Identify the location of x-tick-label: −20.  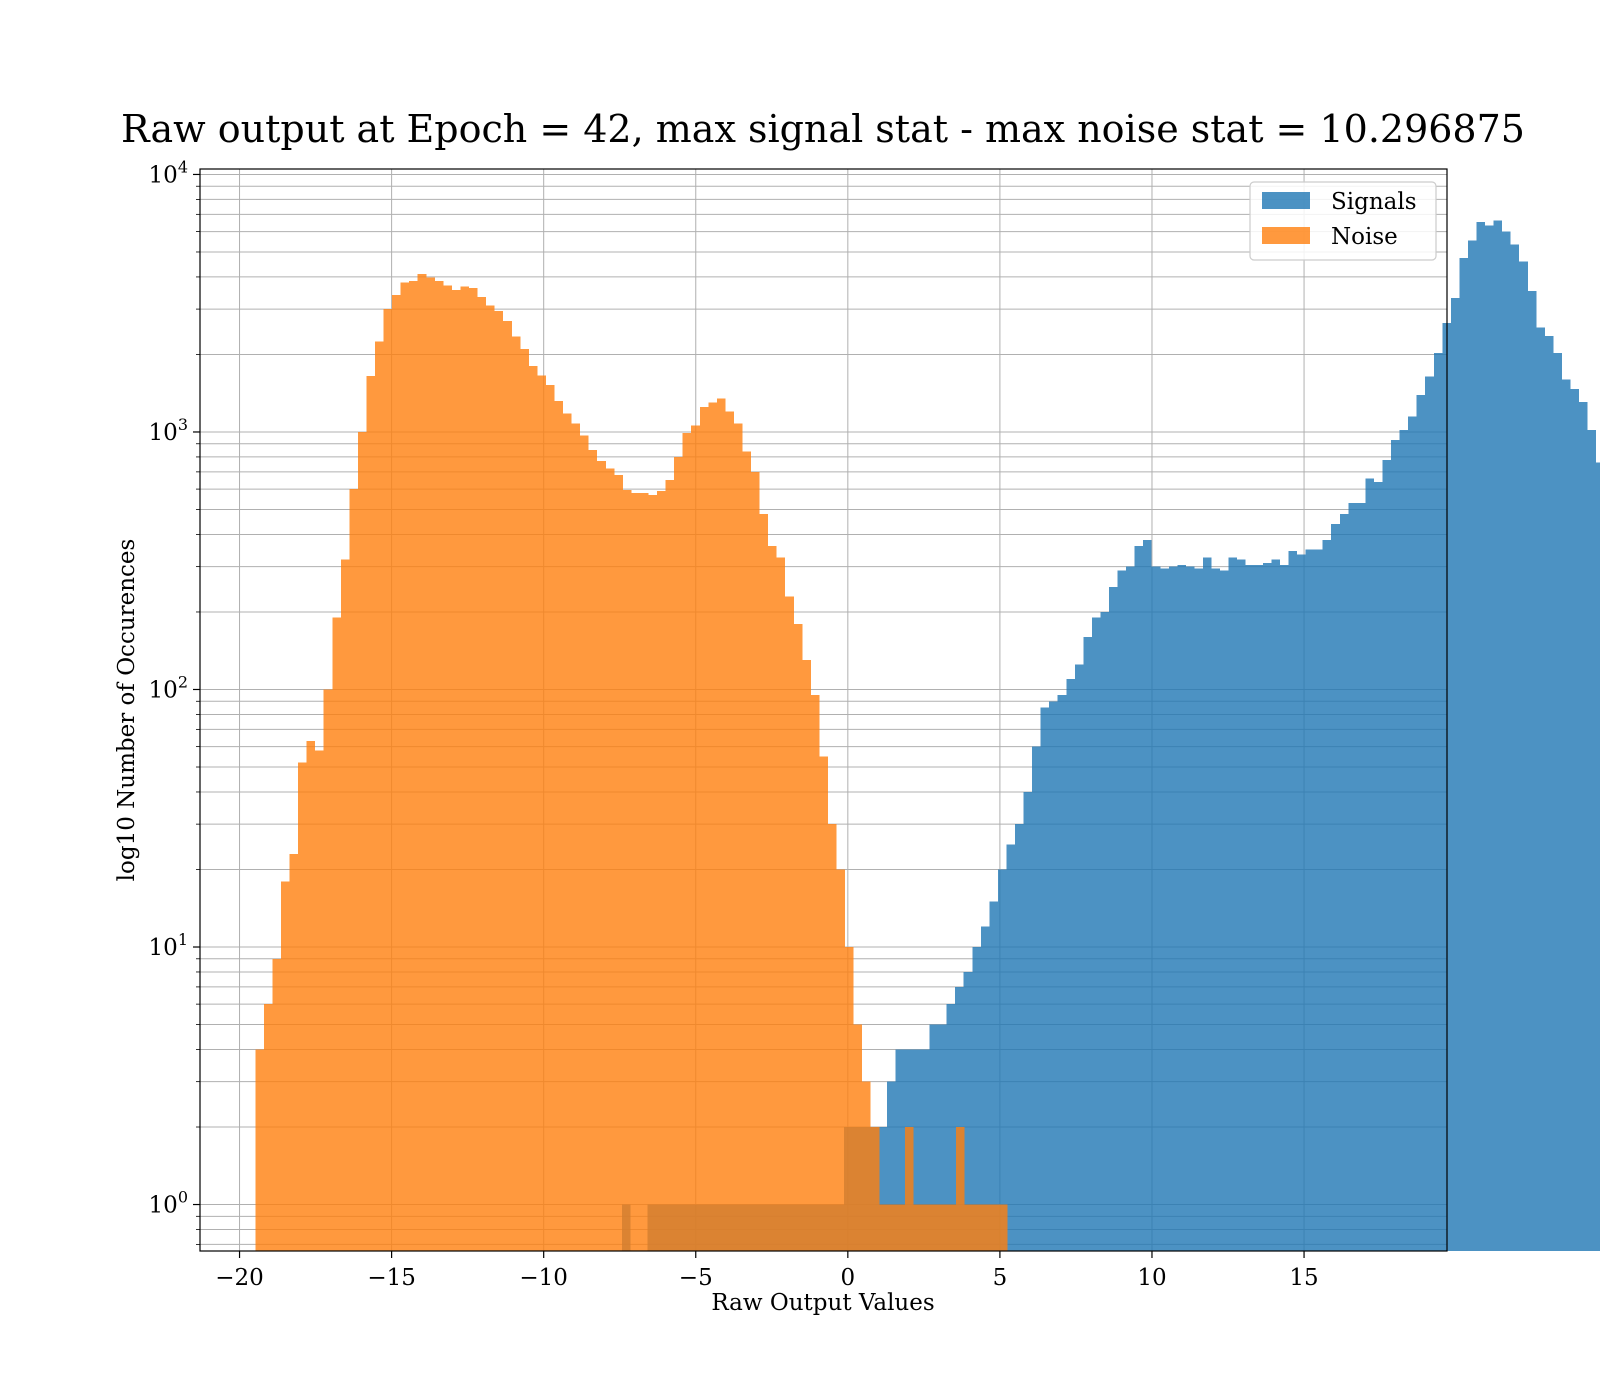
(239, 1278).